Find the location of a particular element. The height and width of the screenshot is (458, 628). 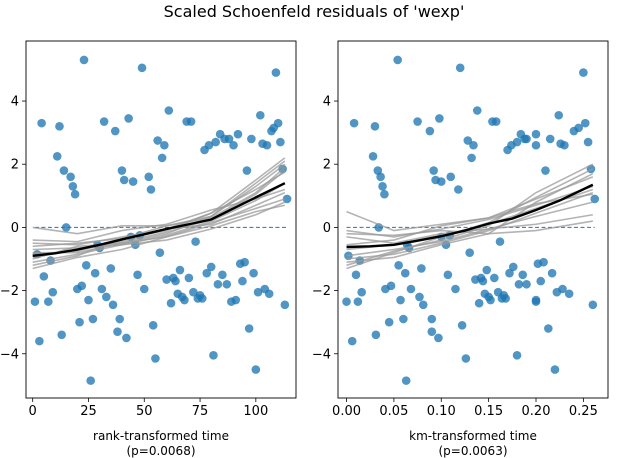

x-tick-label: 0.05 is located at coordinates (393, 411).